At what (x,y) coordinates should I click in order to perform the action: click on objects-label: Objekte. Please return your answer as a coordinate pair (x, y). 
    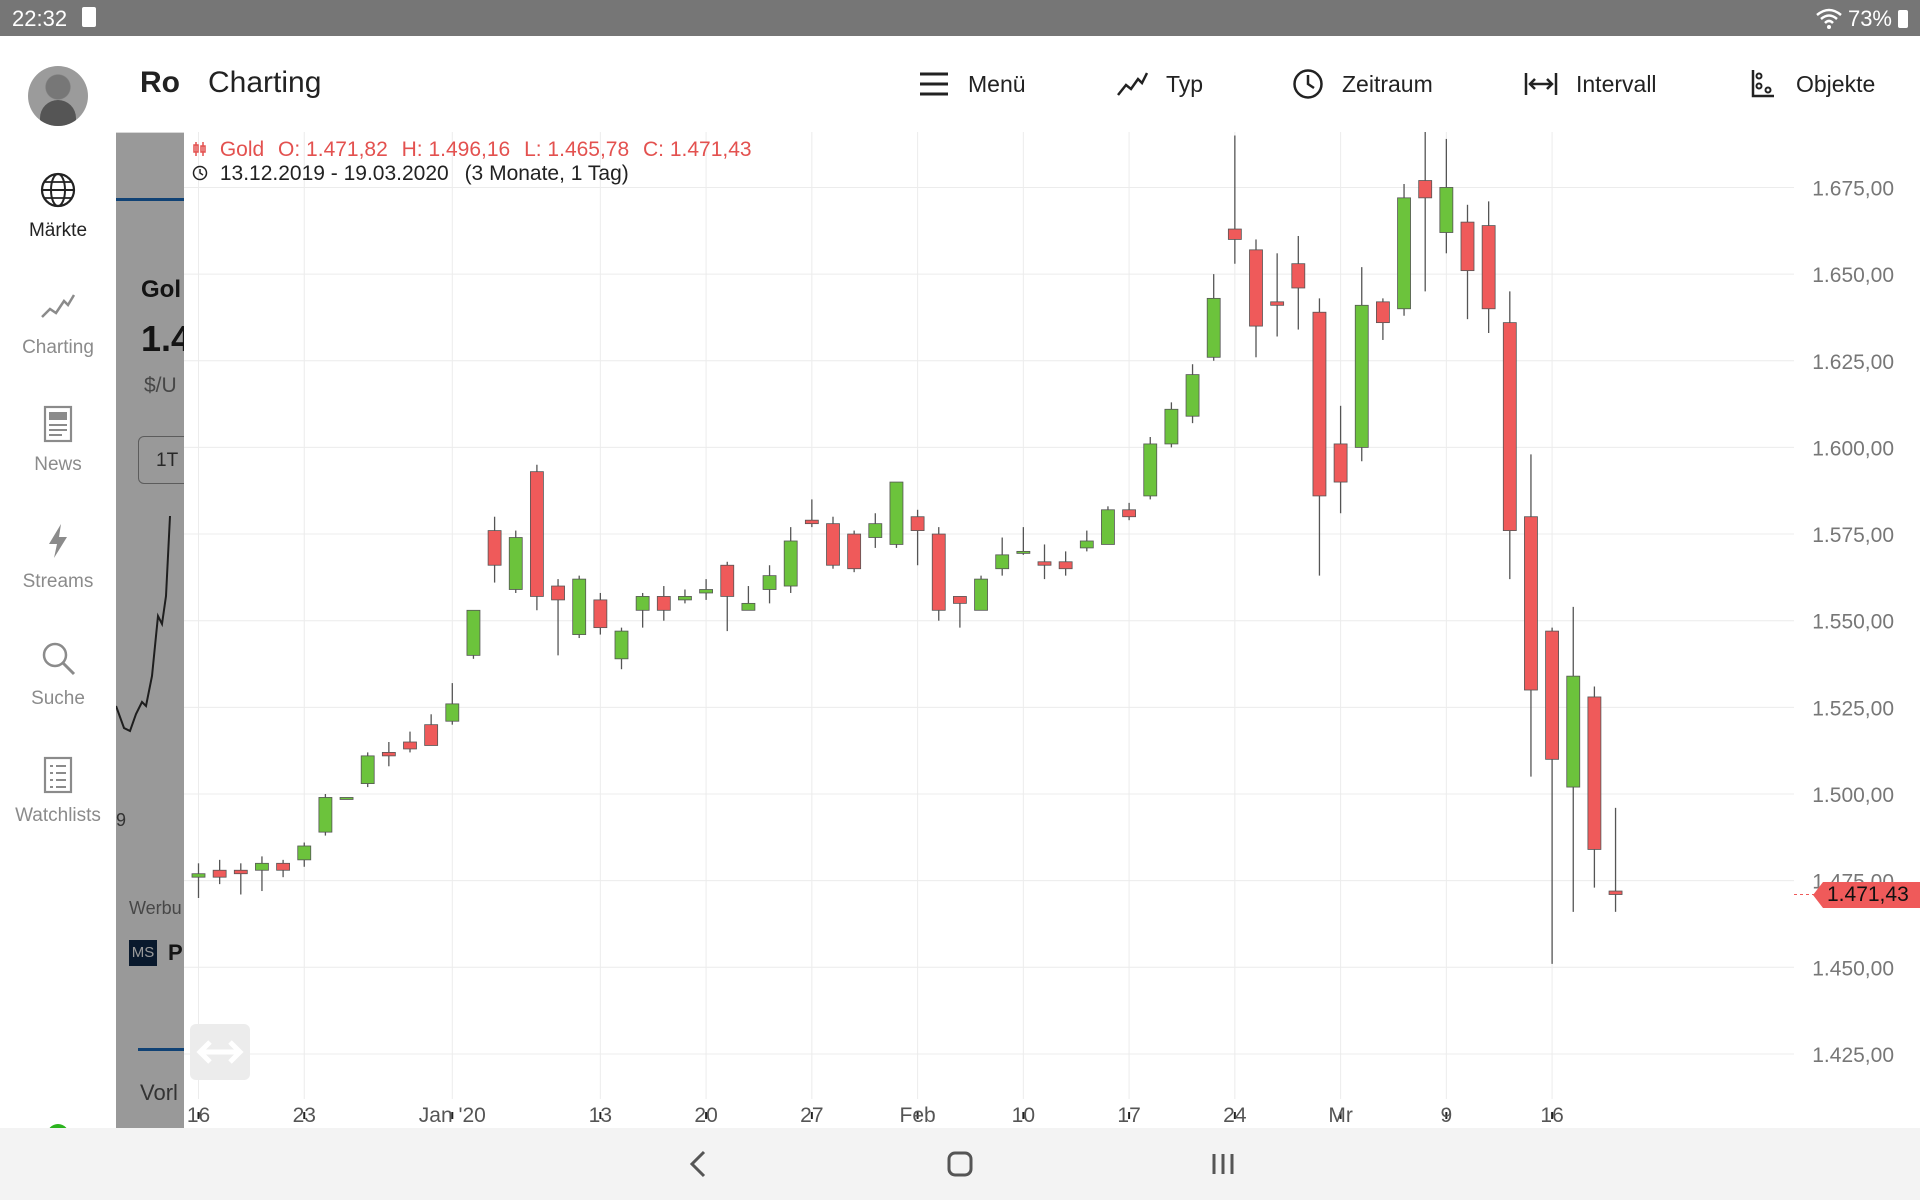
    Looking at the image, I should click on (1836, 83).